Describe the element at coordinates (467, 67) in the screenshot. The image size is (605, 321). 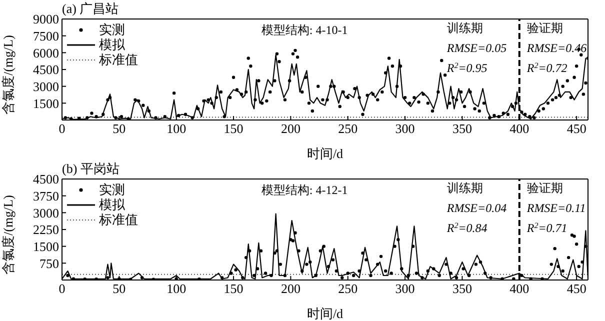
I see `annotation: R$^{2}$=0.95` at that location.